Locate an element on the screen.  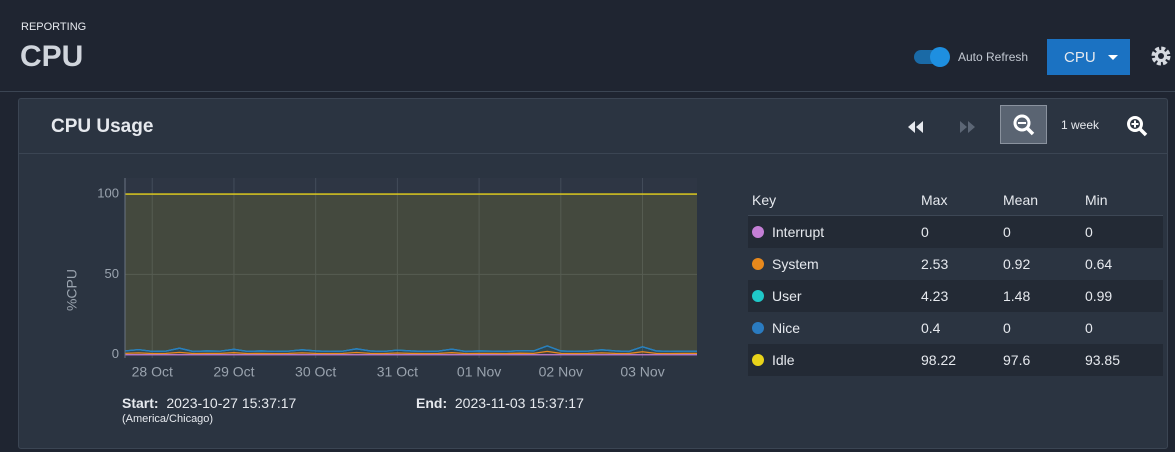
column-header: Mean is located at coordinates (1040, 200).